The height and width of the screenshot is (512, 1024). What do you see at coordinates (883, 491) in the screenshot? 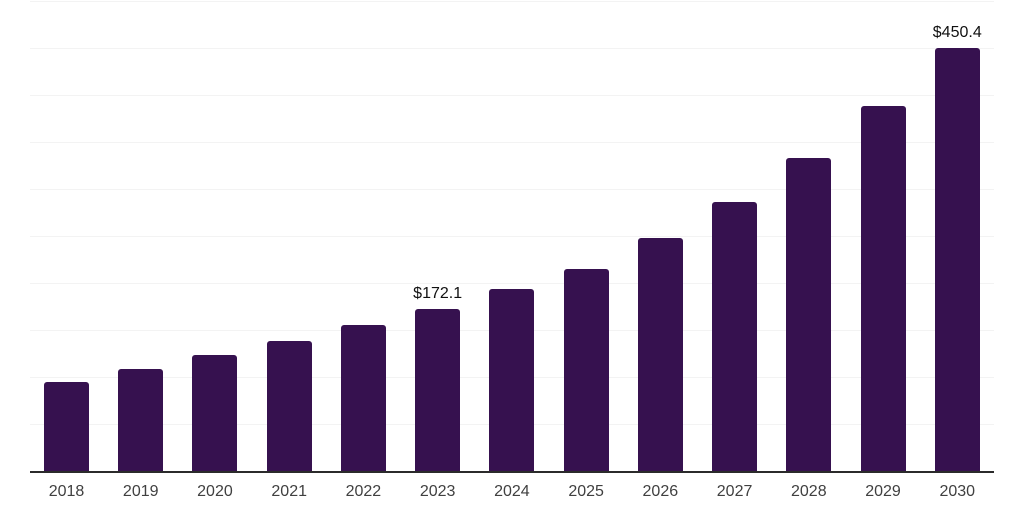
I see `x-tick-2029: 2029` at bounding box center [883, 491].